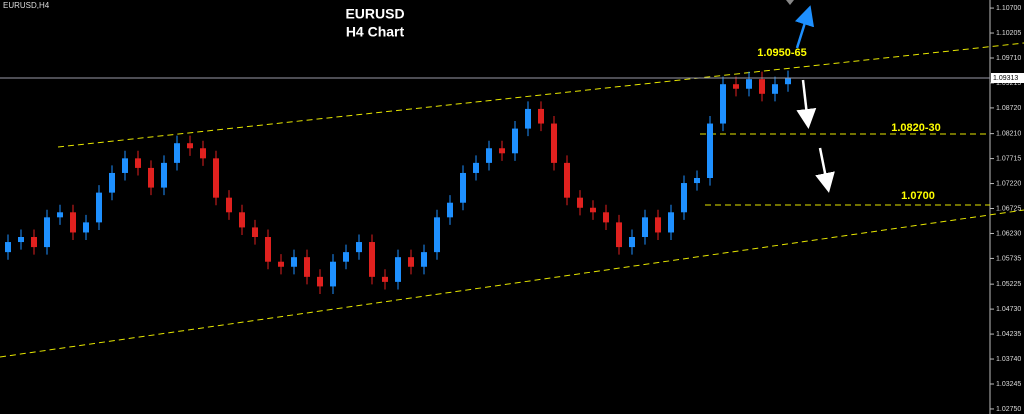 The height and width of the screenshot is (414, 1024). I want to click on arrow-up, so click(804, 27).